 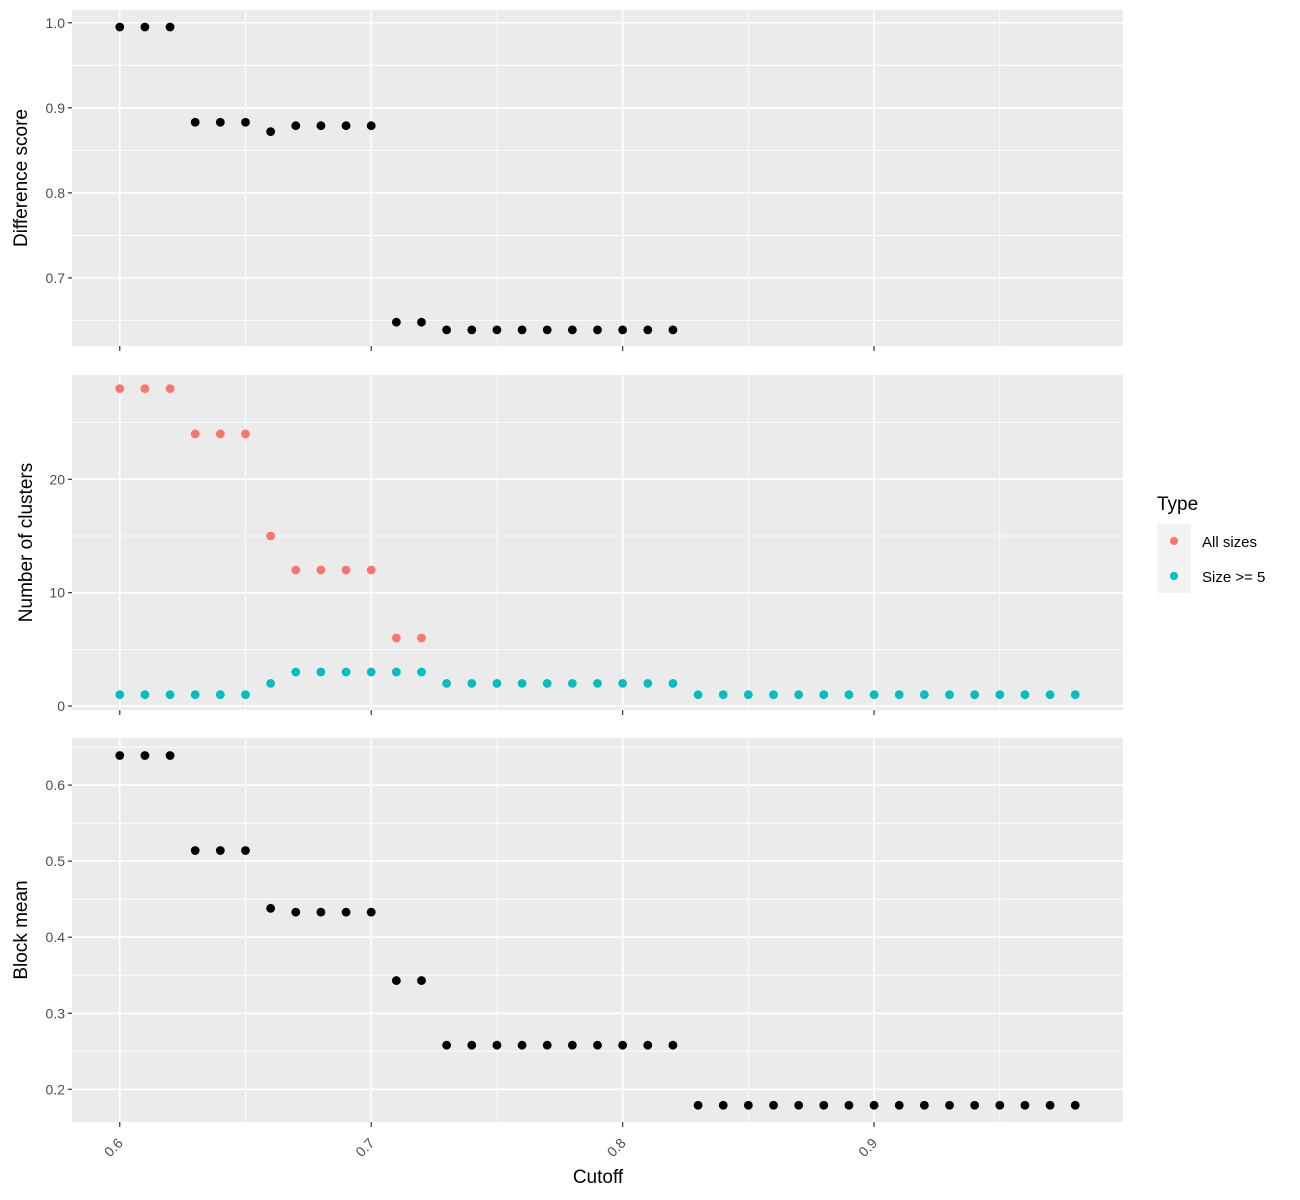 What do you see at coordinates (56, 861) in the screenshot?
I see `y-tick-label: 0.5` at bounding box center [56, 861].